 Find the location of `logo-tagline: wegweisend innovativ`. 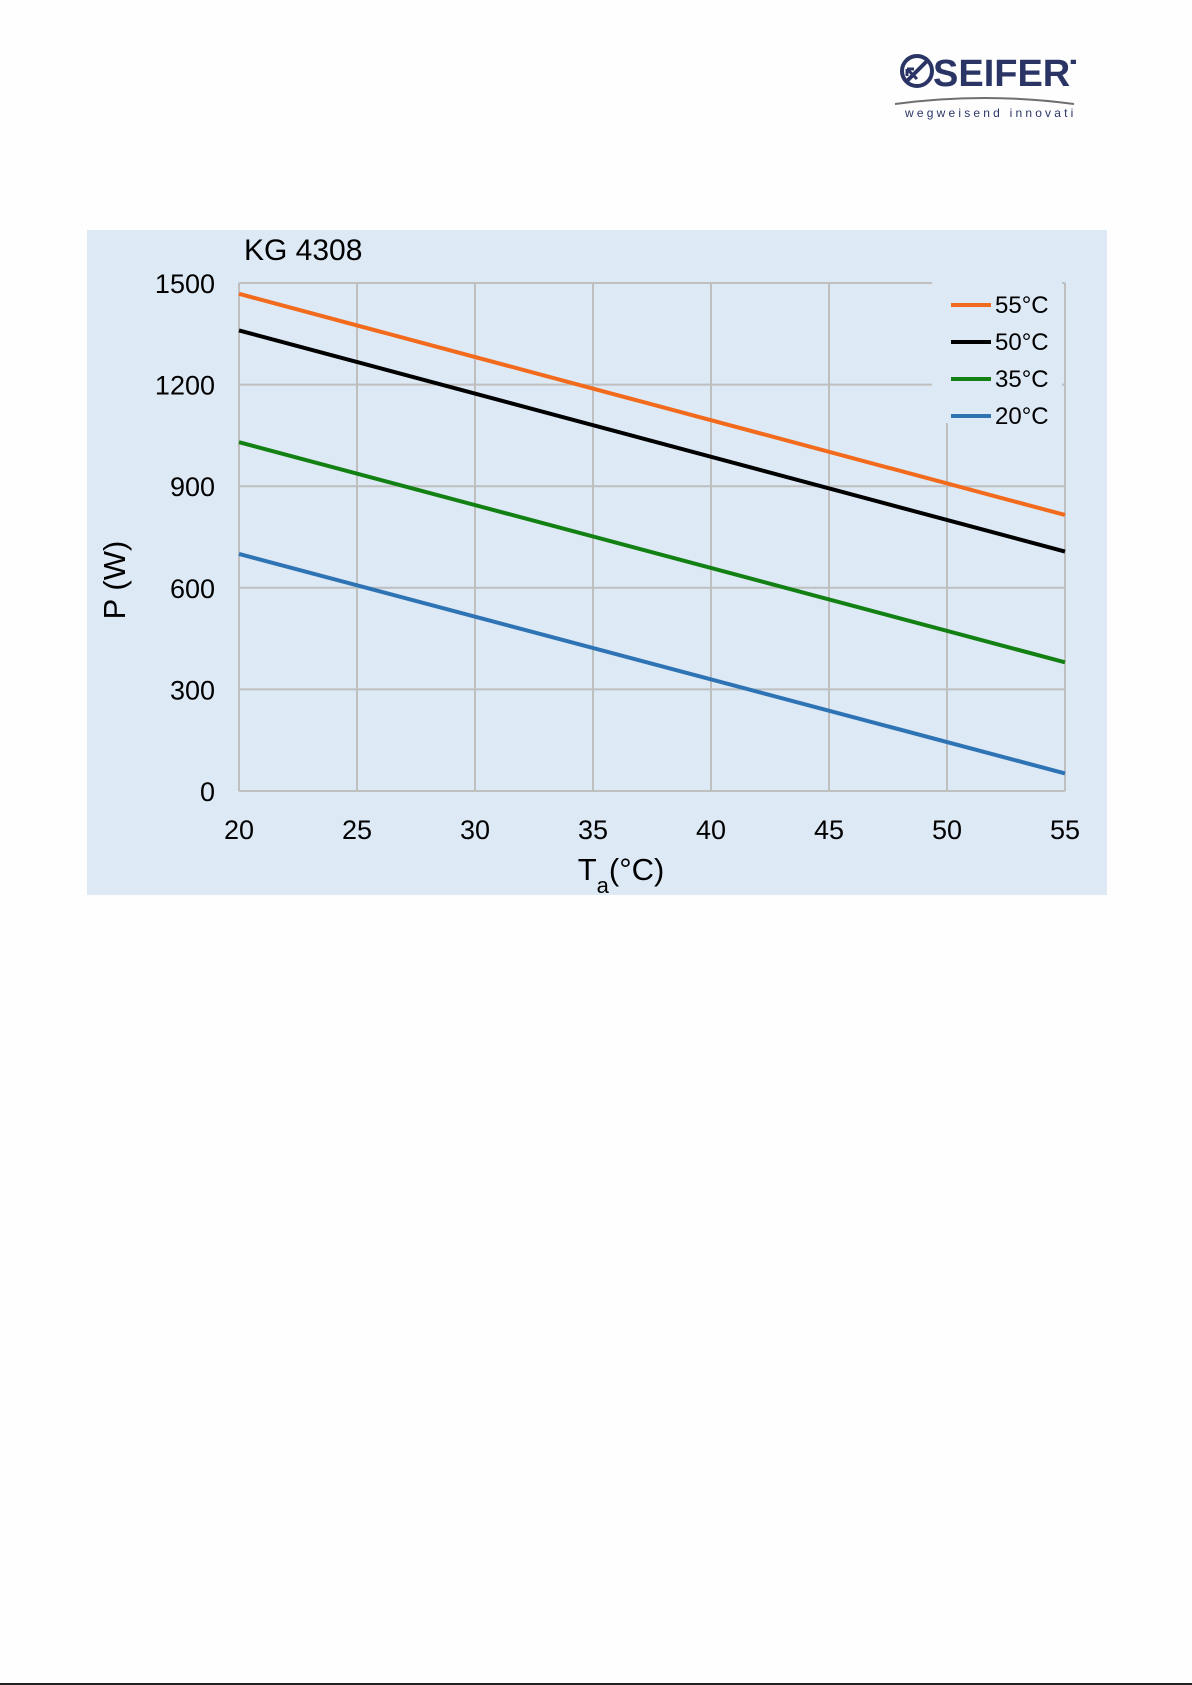

logo-tagline: wegweisend innovativ is located at coordinates (990, 113).